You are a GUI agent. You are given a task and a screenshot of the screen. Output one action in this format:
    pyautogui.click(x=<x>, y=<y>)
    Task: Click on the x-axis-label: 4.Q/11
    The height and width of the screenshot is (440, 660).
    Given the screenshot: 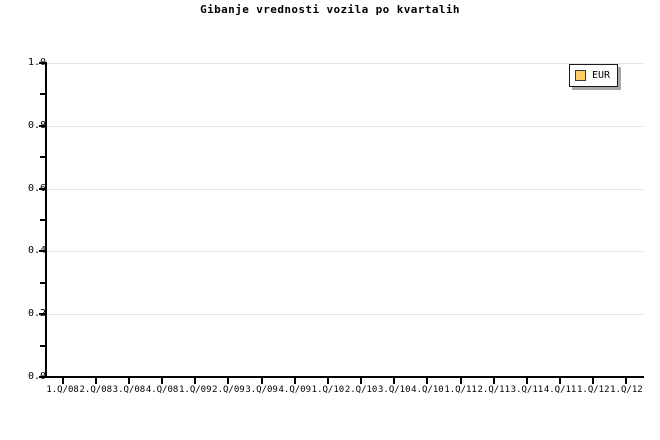 What is the action you would take?
    pyautogui.click(x=560, y=390)
    